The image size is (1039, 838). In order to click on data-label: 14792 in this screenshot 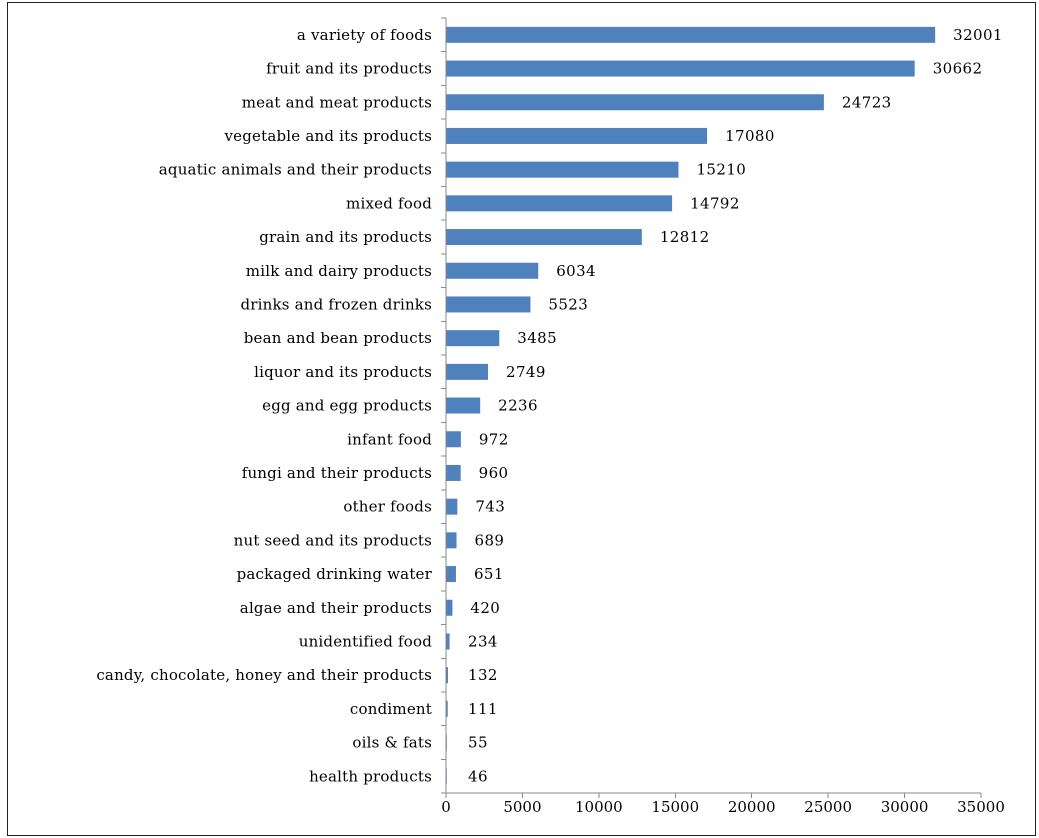, I will do `click(715, 203)`.